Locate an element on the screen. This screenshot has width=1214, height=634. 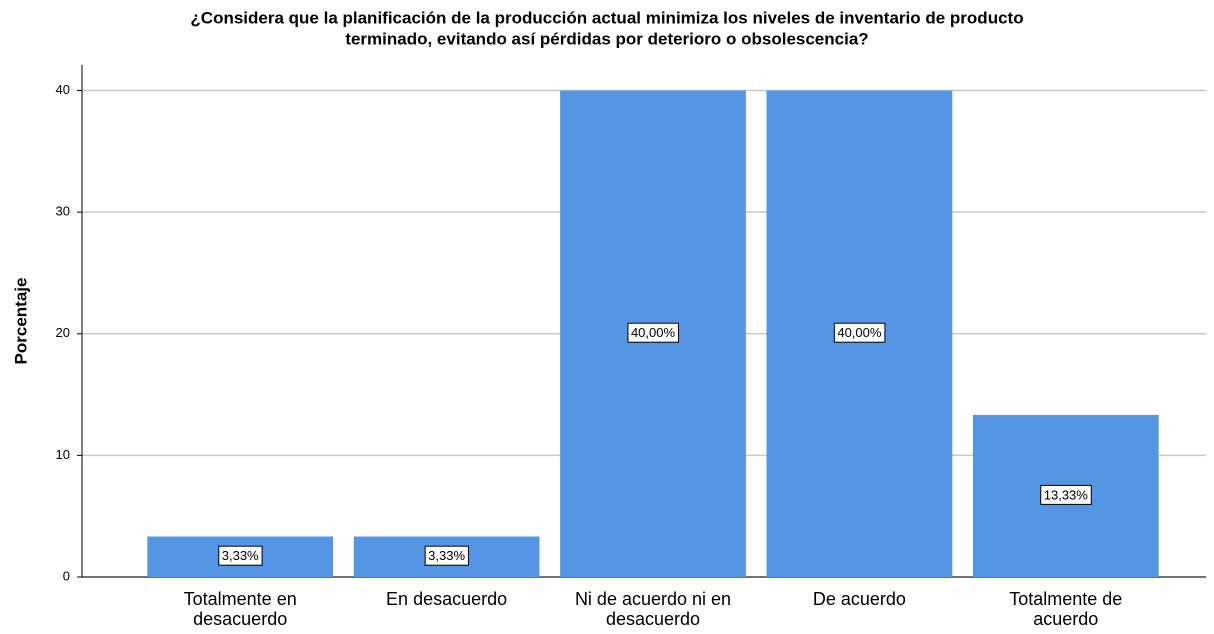
data-label: 13,33% is located at coordinates (1066, 494).